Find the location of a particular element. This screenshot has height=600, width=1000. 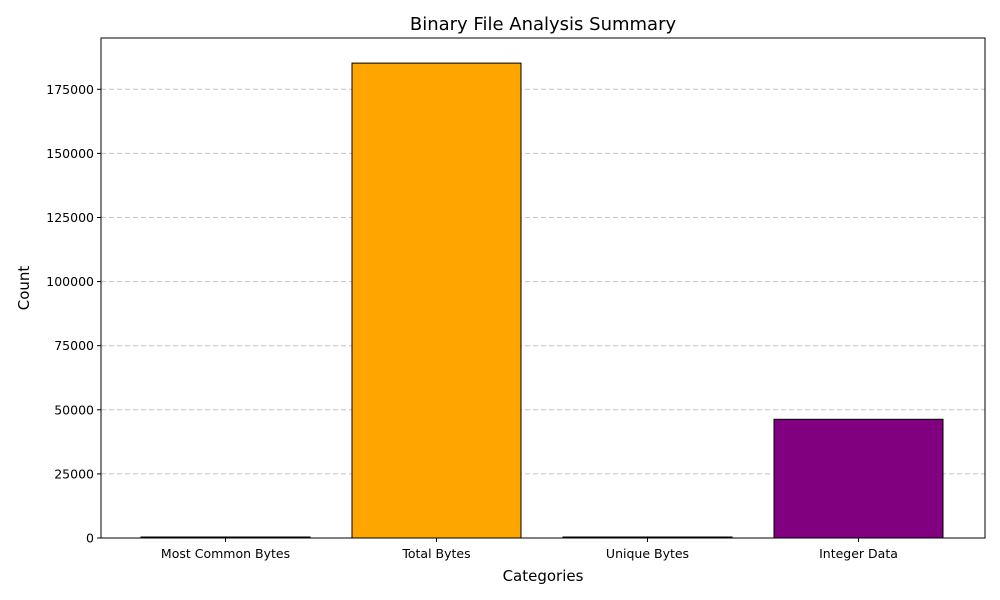

y-tick-label: 100000 is located at coordinates (70, 281).